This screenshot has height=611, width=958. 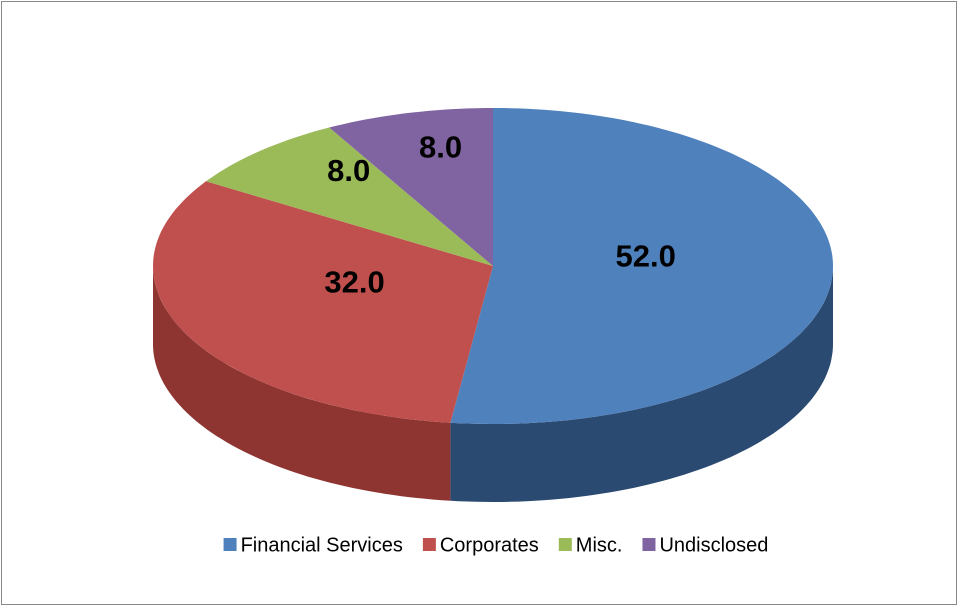 I want to click on legend-label: Undisclosed, so click(x=713, y=545).